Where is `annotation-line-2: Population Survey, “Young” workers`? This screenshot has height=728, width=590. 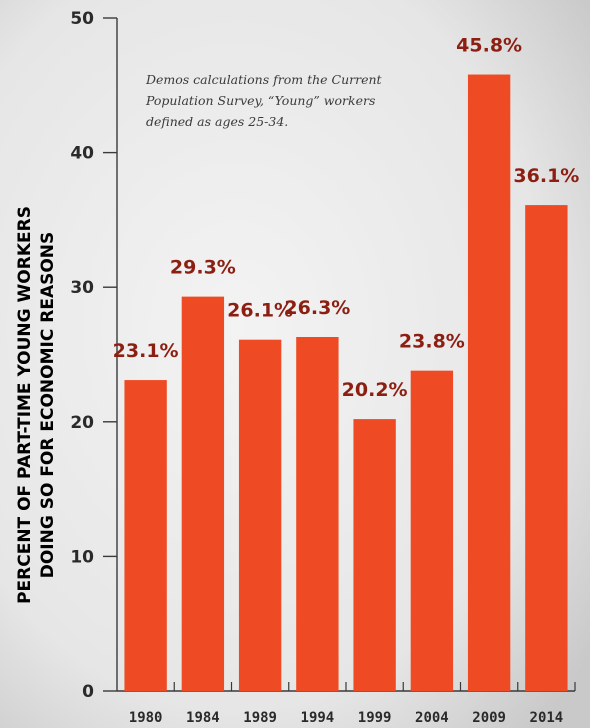
annotation-line-2: Population Survey, “Young” workers is located at coordinates (260, 100).